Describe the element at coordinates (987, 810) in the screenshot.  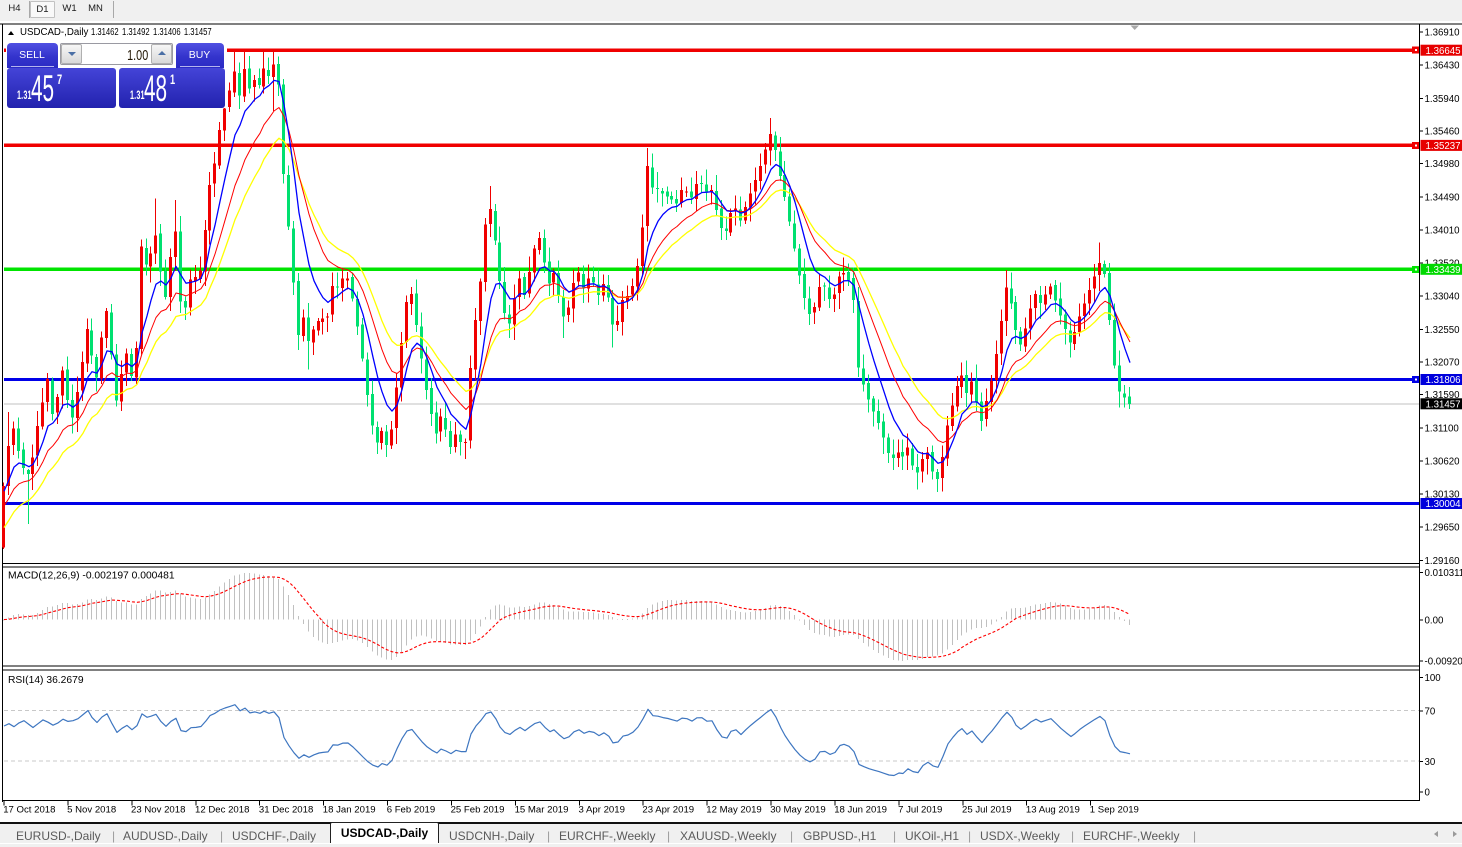
I see `svg-text: 25 Jul 2019` at that location.